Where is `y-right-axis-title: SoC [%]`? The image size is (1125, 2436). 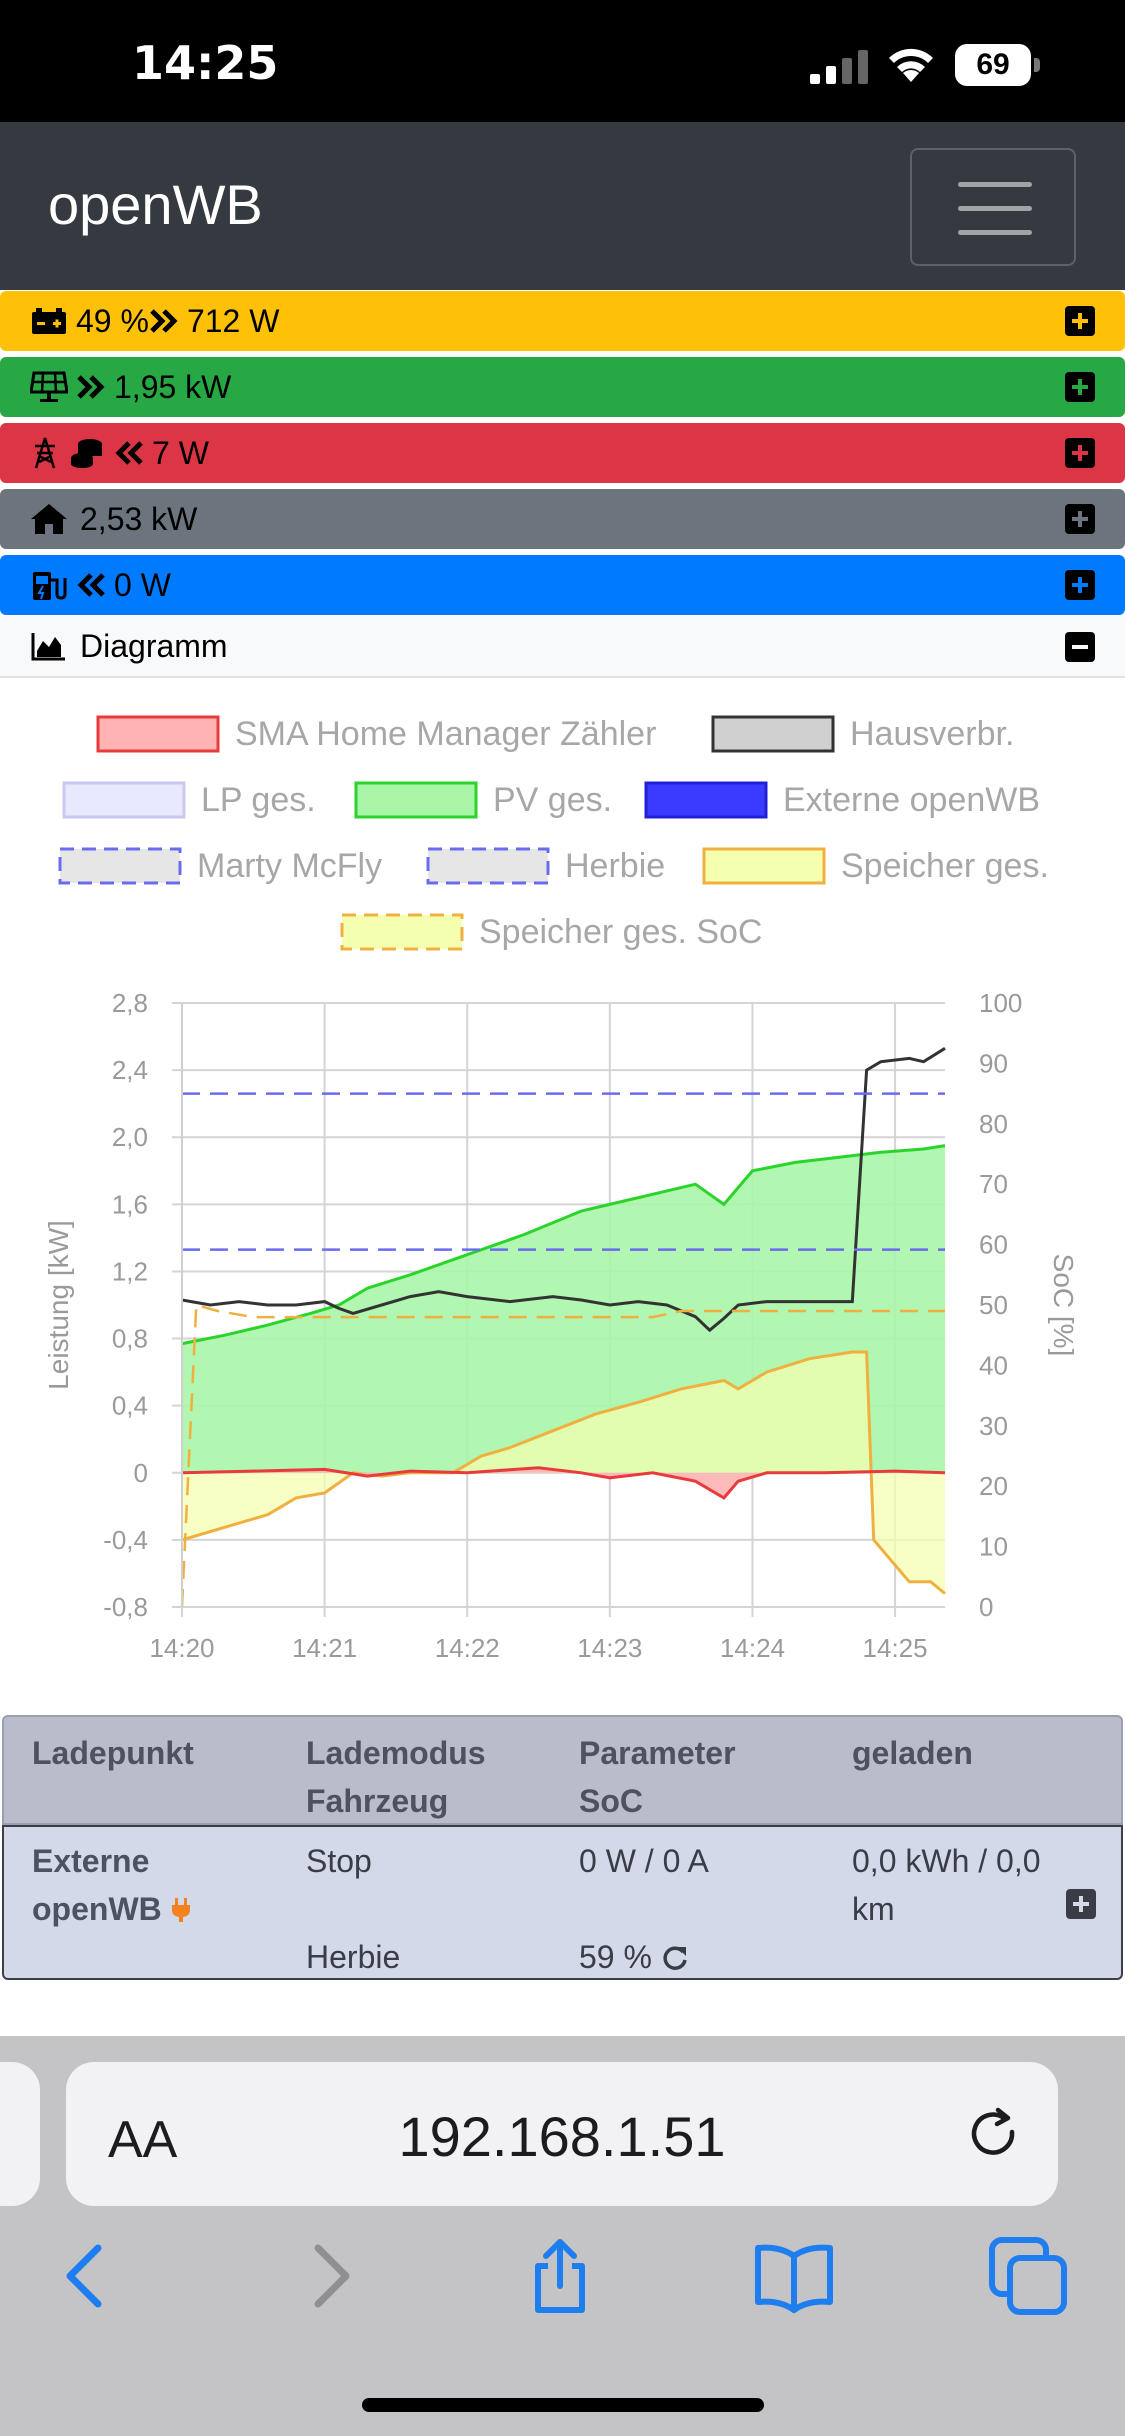
y-right-axis-title: SoC [%] is located at coordinates (1063, 1305).